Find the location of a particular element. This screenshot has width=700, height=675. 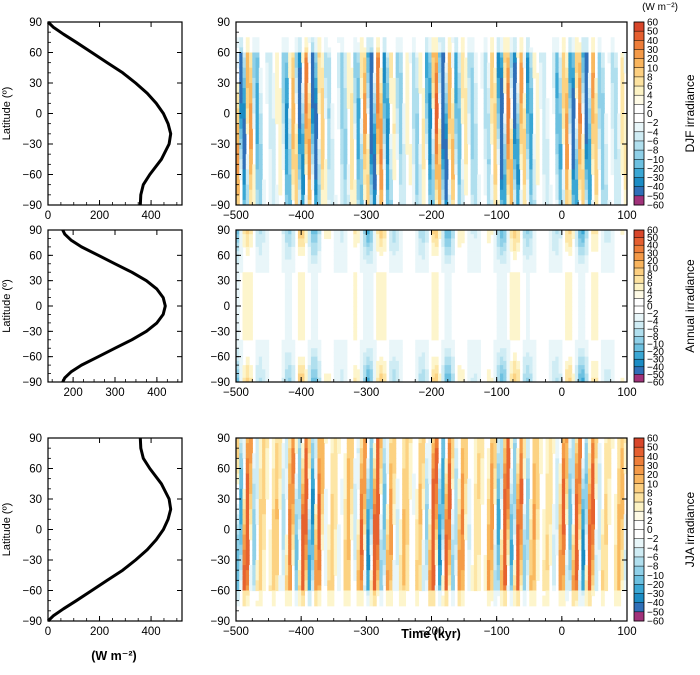

profile-ytick-label: 0 is located at coordinates (39, 307).